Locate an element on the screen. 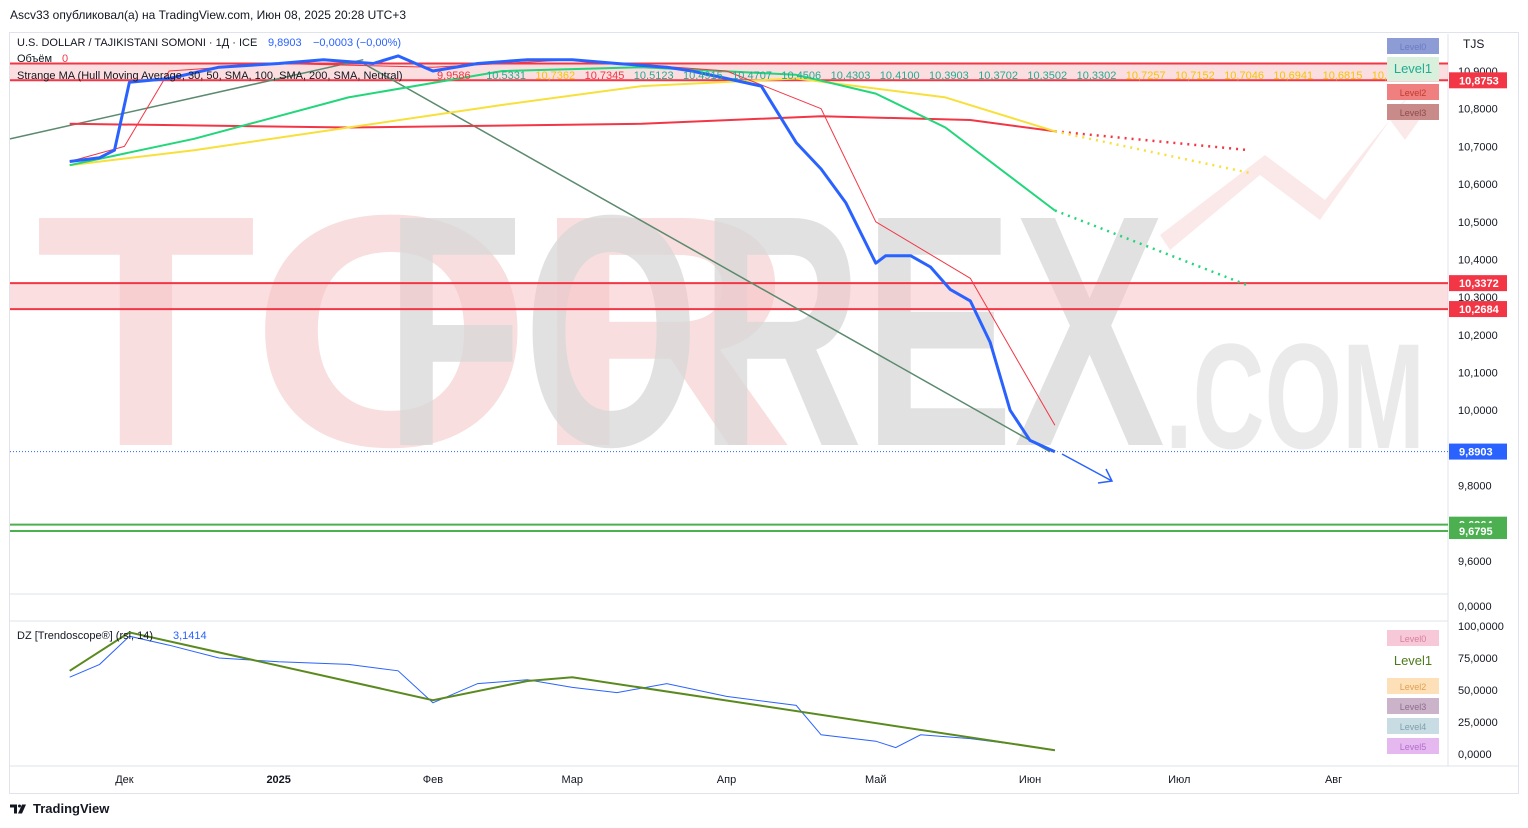 The image size is (1528, 828). price-tick-label: 9,6000 is located at coordinates (1475, 562).